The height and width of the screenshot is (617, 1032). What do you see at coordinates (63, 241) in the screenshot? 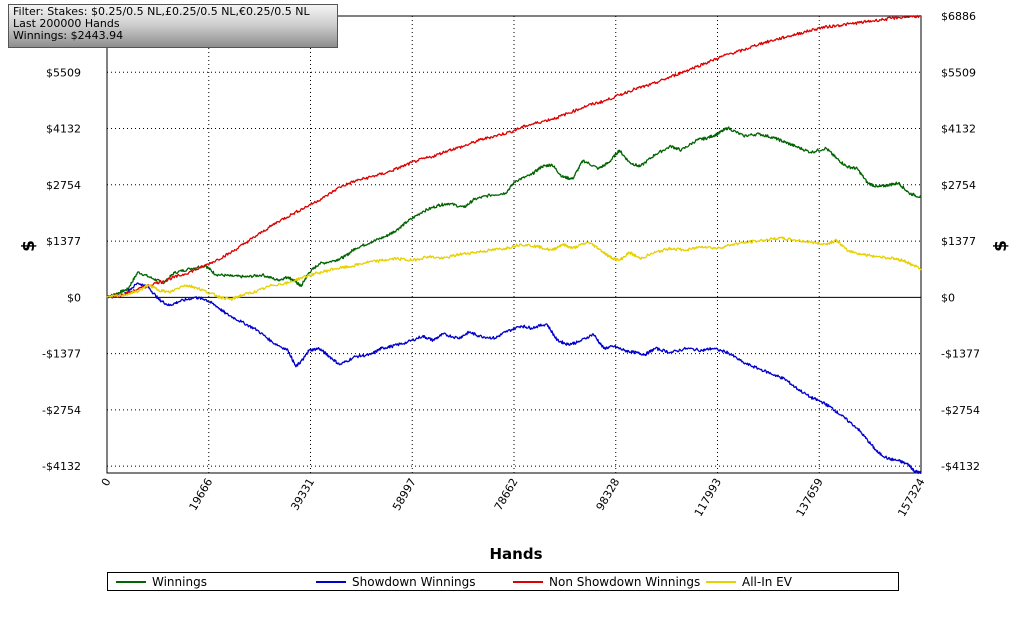
I see `y-tick-label-left: $1377` at bounding box center [63, 241].